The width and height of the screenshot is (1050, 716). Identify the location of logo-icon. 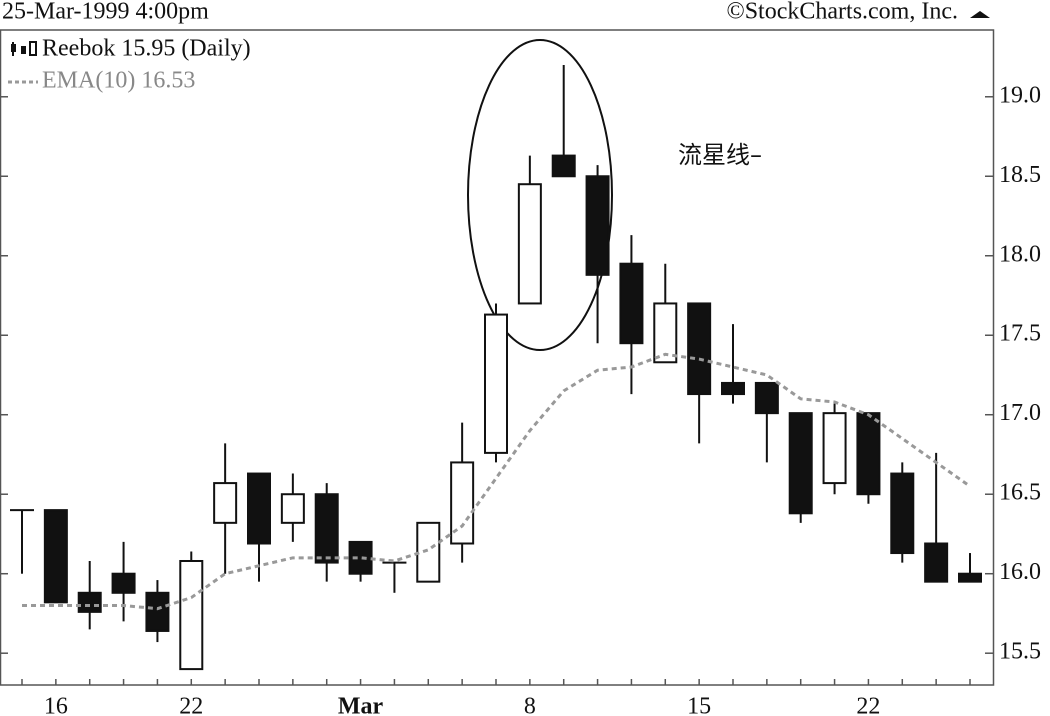
(980, 14).